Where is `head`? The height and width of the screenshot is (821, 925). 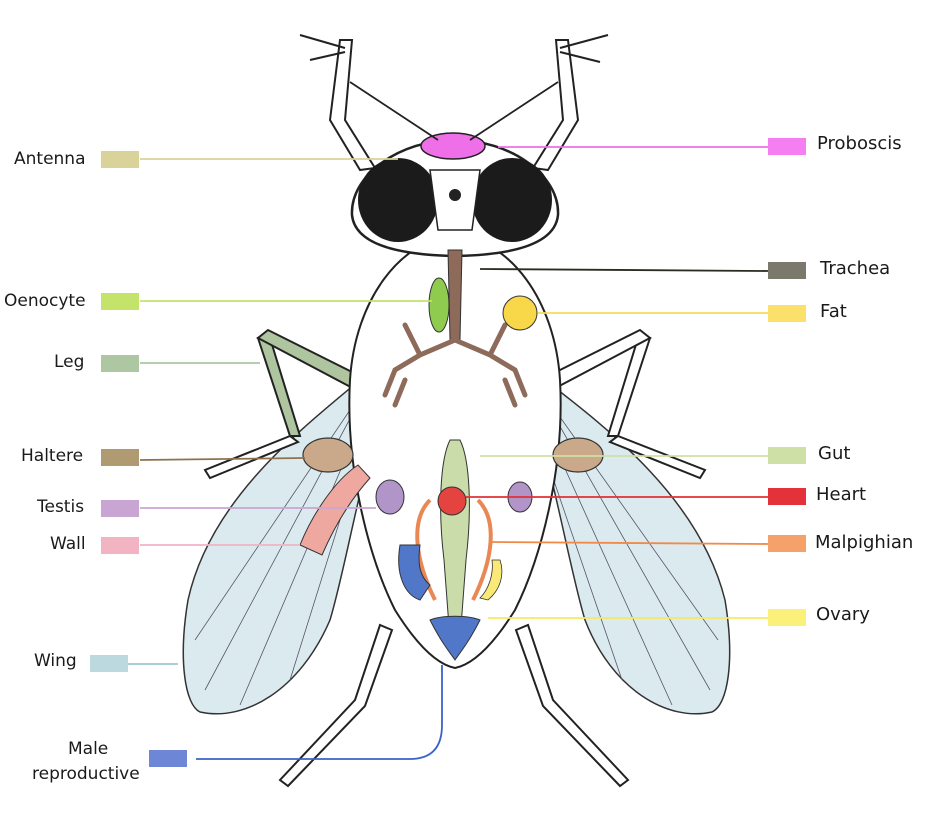 head is located at coordinates (454, 169).